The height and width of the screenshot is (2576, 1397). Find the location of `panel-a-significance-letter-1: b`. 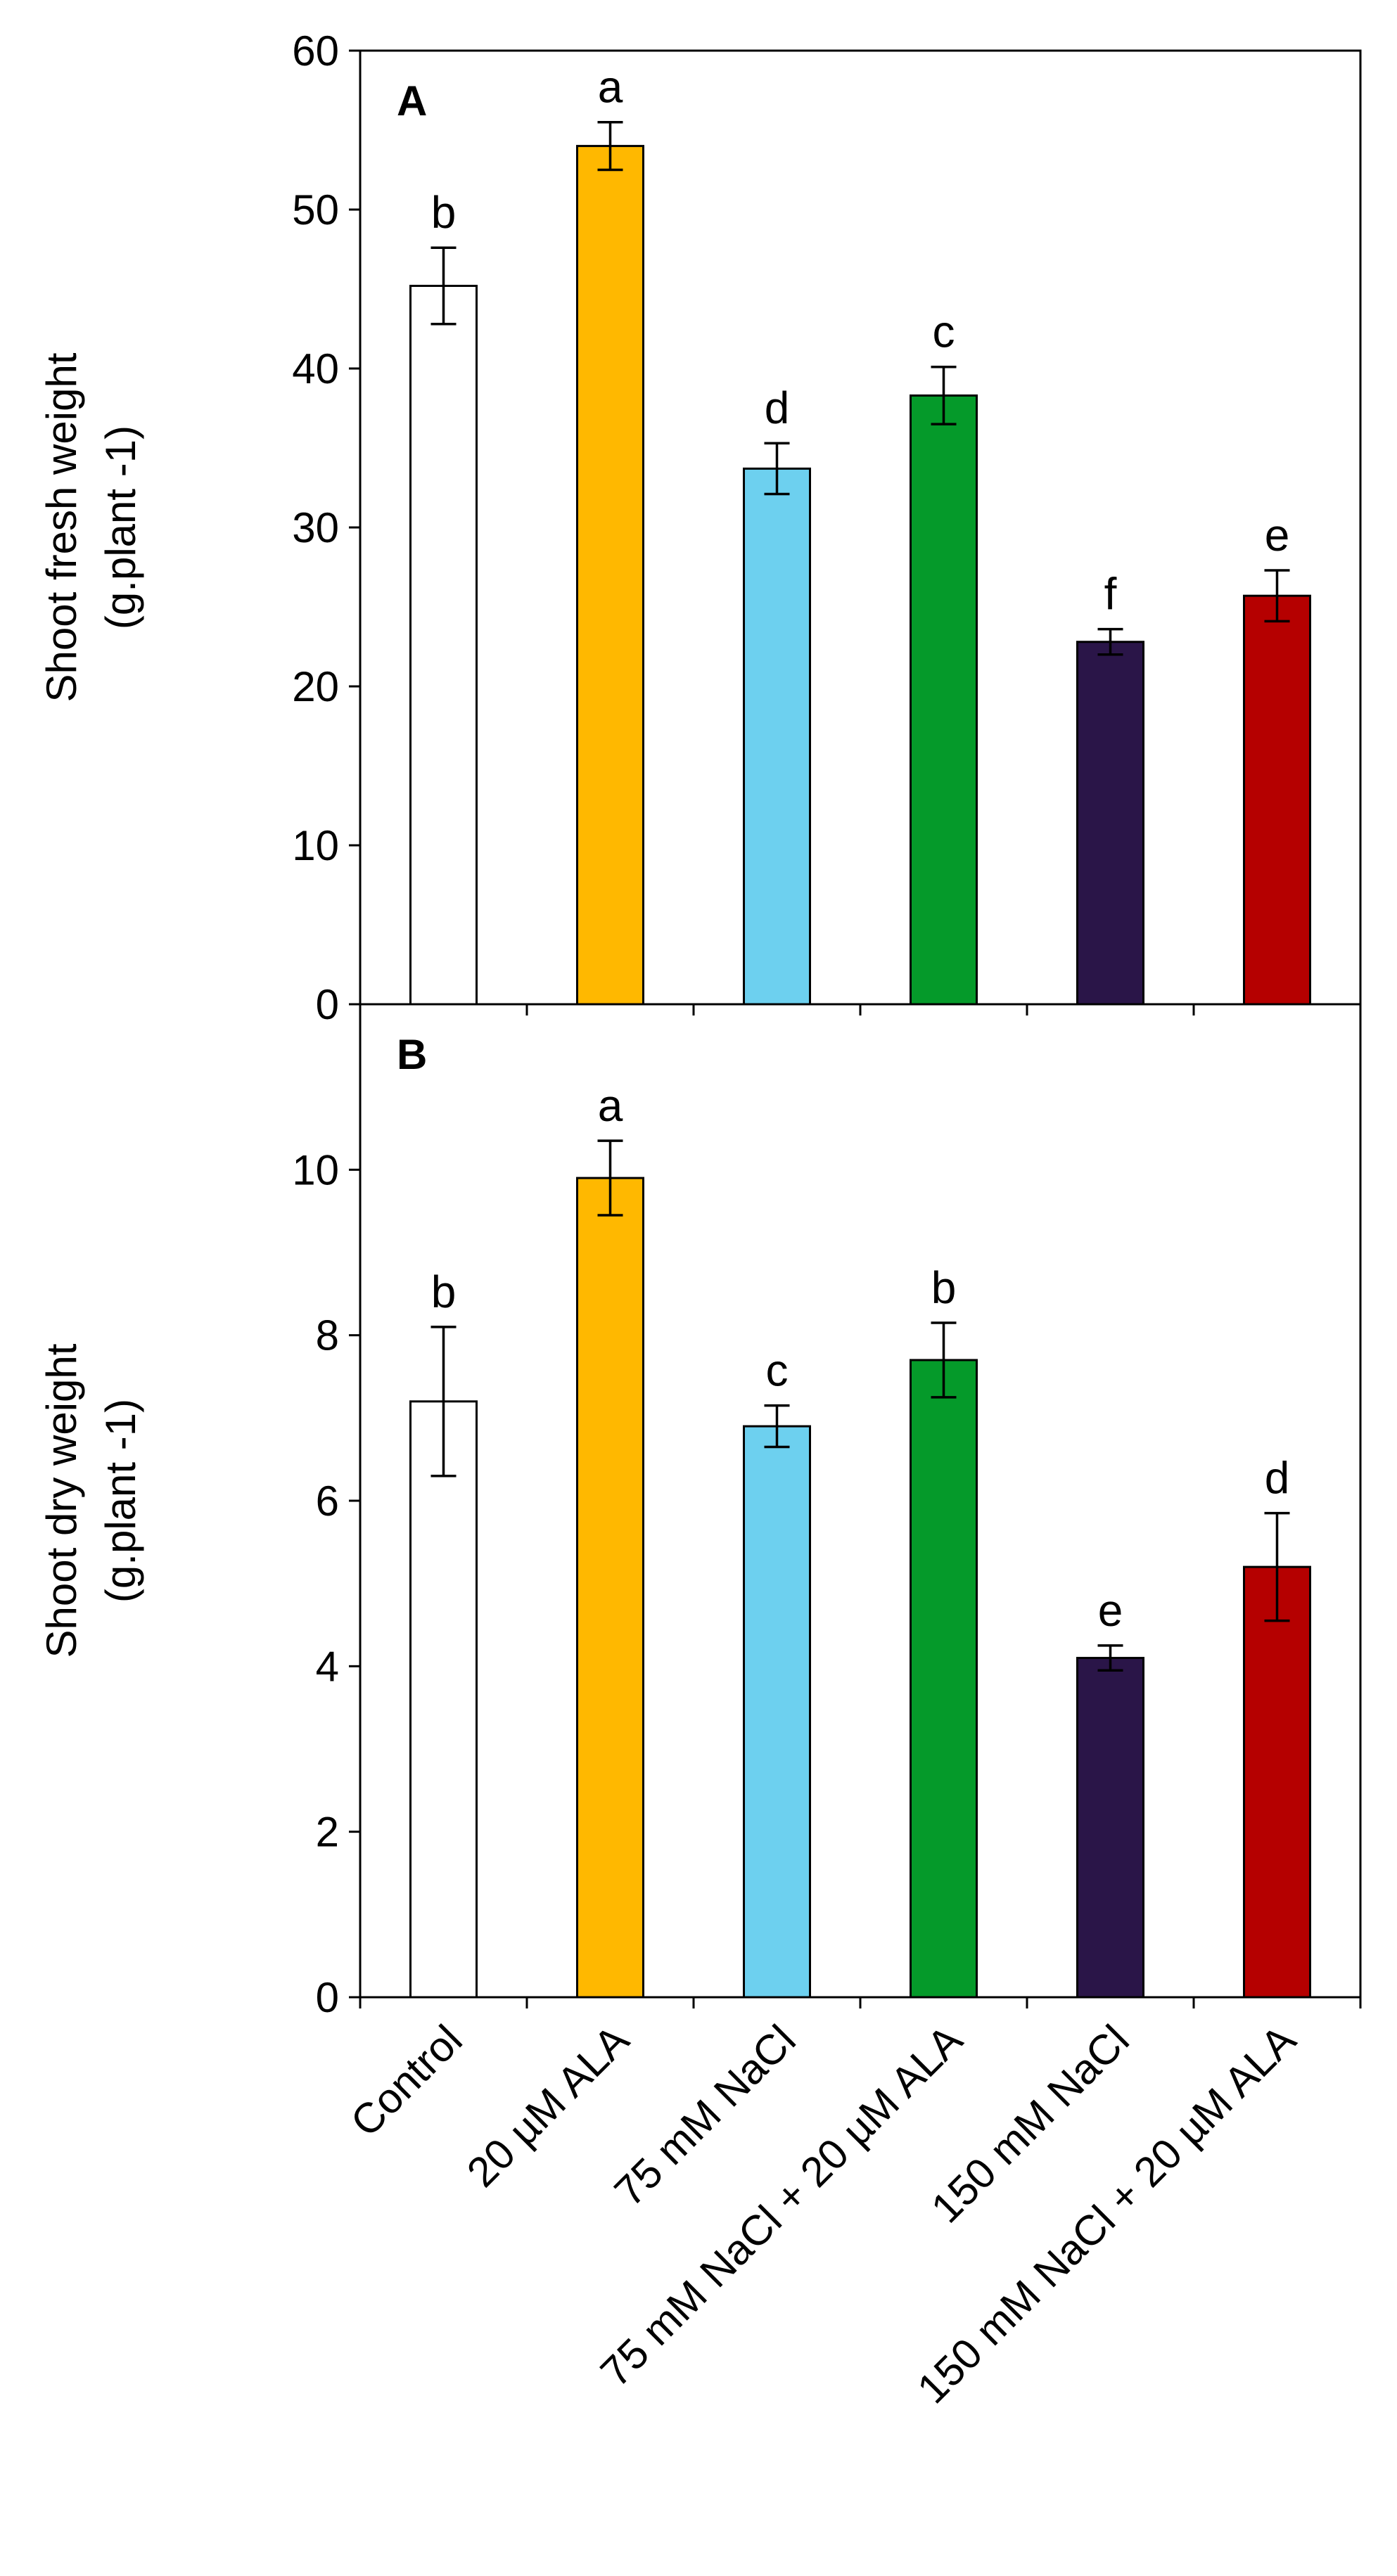

panel-a-significance-letter-1: b is located at coordinates (444, 212).